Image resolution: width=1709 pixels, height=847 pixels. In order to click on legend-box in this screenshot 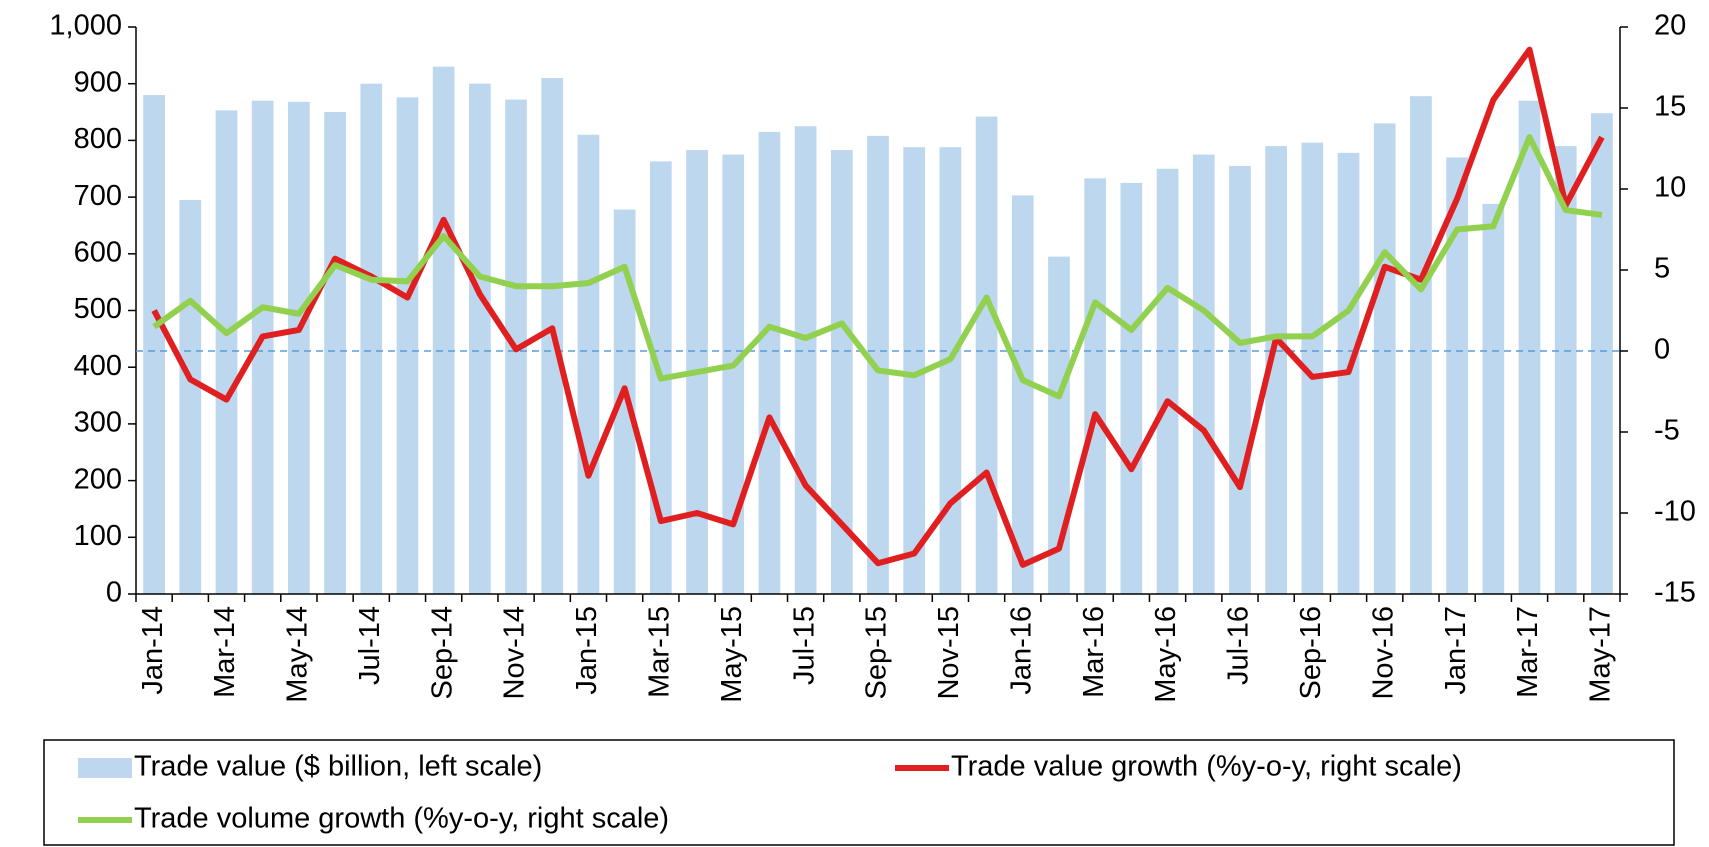, I will do `click(859, 792)`.